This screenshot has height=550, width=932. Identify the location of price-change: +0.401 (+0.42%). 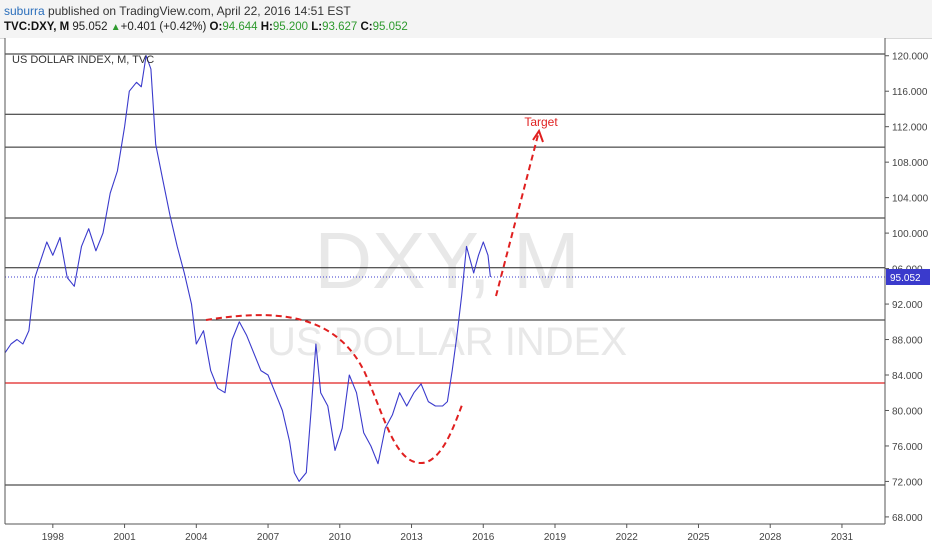
(163, 27).